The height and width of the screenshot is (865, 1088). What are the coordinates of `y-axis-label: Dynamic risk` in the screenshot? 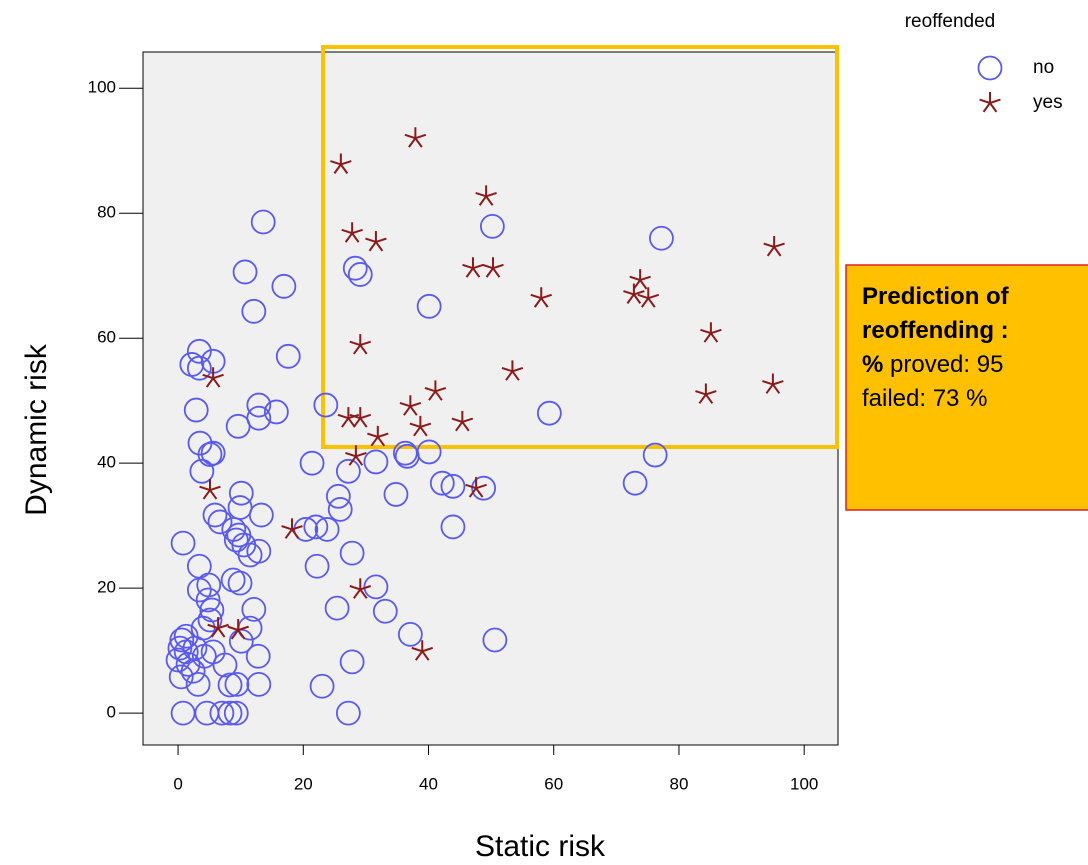 It's located at (36, 429).